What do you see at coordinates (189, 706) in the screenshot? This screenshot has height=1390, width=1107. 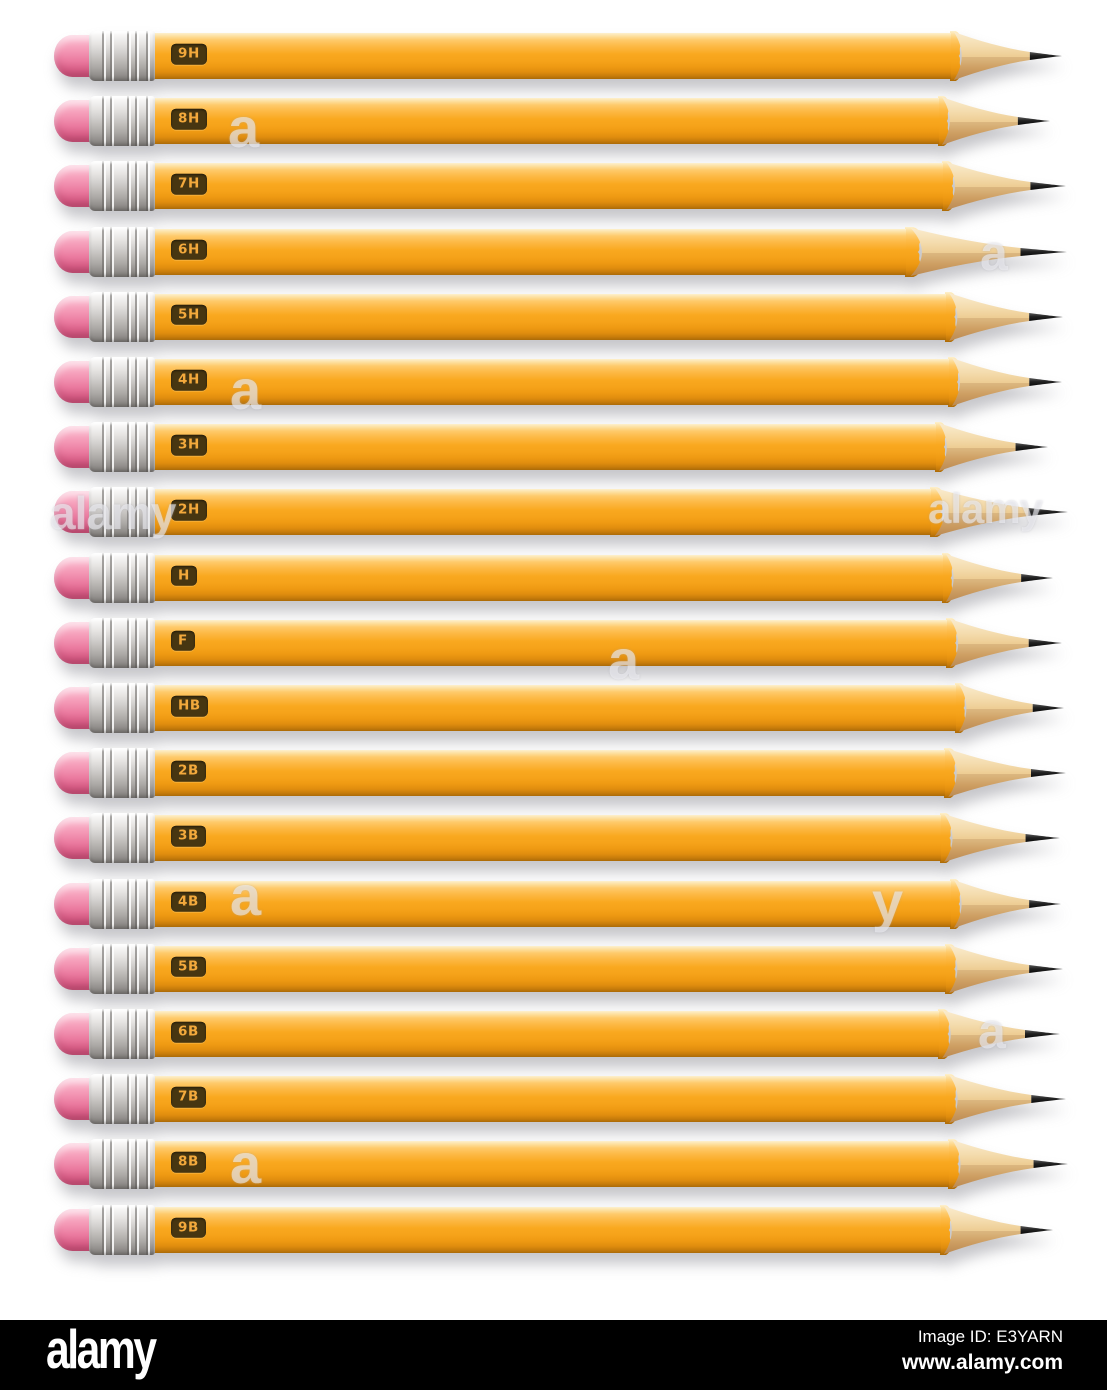 I see `grade-badge: HB` at bounding box center [189, 706].